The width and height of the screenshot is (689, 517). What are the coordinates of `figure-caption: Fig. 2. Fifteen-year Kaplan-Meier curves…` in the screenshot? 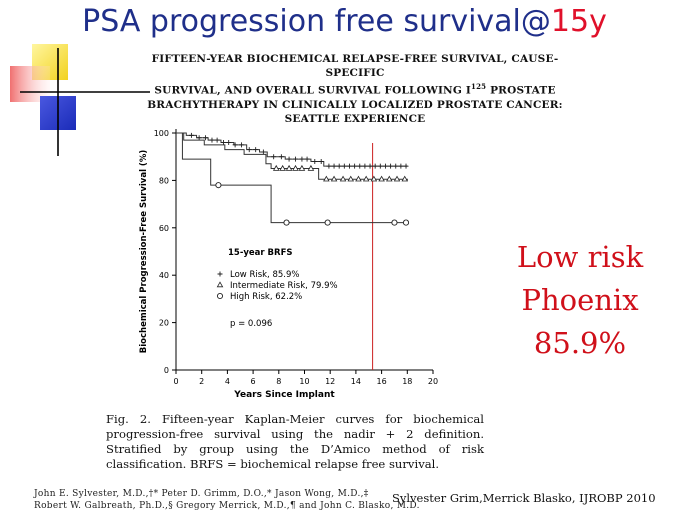 It's located at (295, 441).